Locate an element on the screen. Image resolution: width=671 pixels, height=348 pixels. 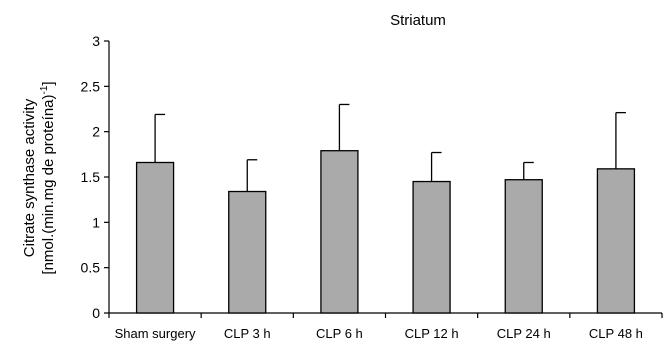
x-tick-label: CLP 48 h is located at coordinates (616, 333).